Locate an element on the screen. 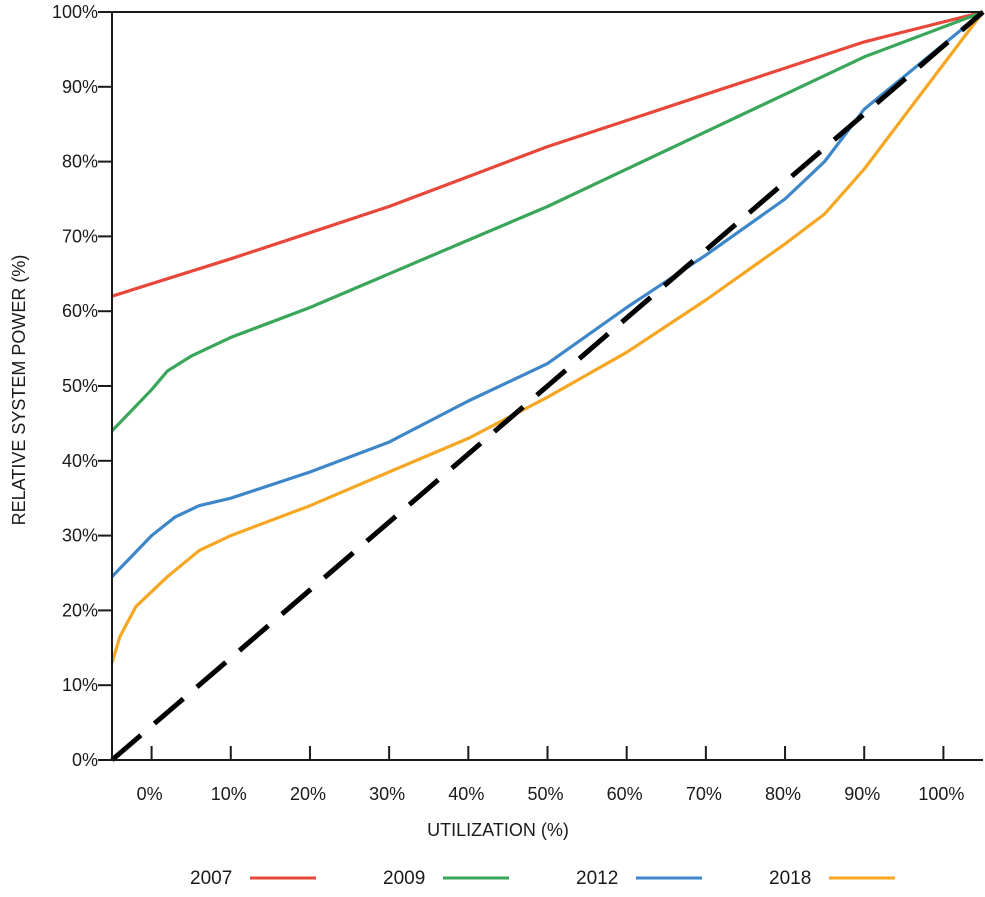 This screenshot has height=897, width=985. legend-label: 2018 is located at coordinates (790, 878).